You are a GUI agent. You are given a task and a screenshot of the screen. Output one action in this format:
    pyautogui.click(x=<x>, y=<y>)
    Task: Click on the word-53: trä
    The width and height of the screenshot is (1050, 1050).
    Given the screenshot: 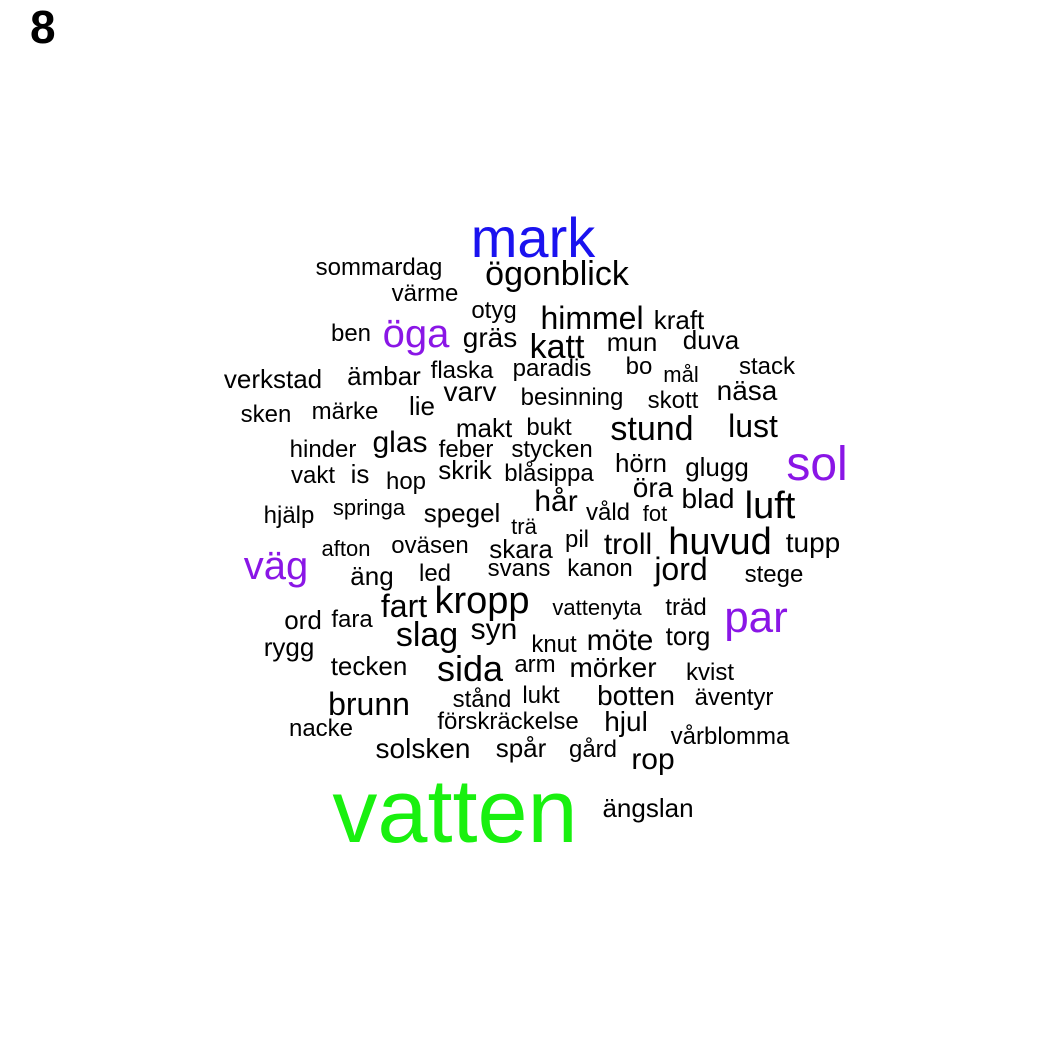 What is the action you would take?
    pyautogui.click(x=524, y=526)
    